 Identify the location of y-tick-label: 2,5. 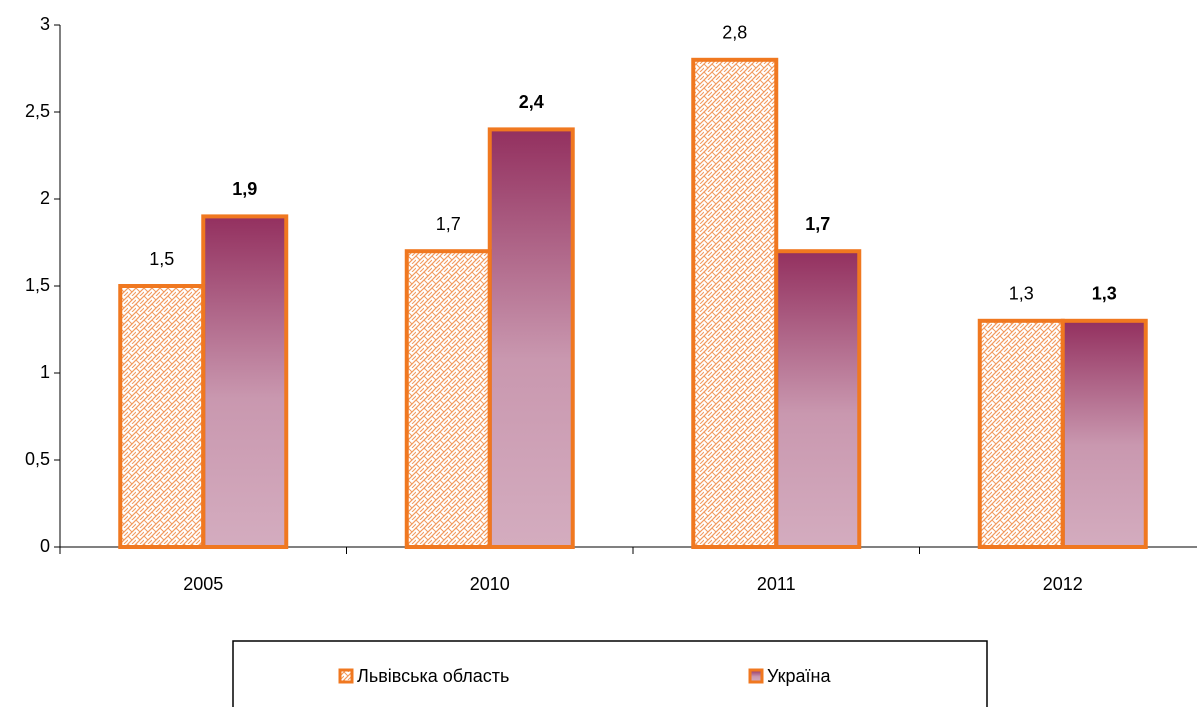
(37, 111).